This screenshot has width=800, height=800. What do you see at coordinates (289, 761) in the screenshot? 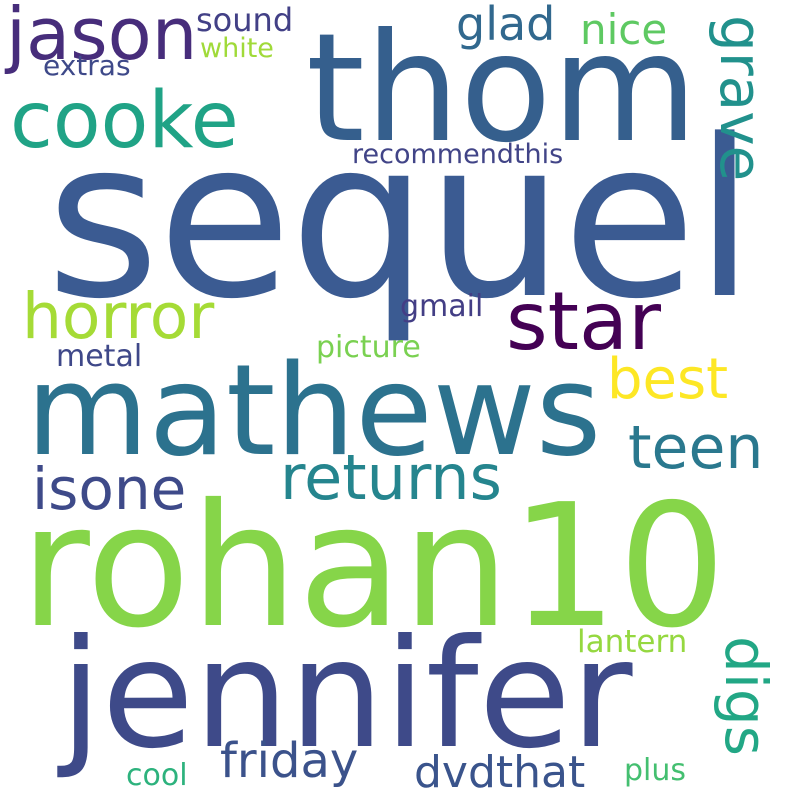
I see `word-friday: friday` at bounding box center [289, 761].